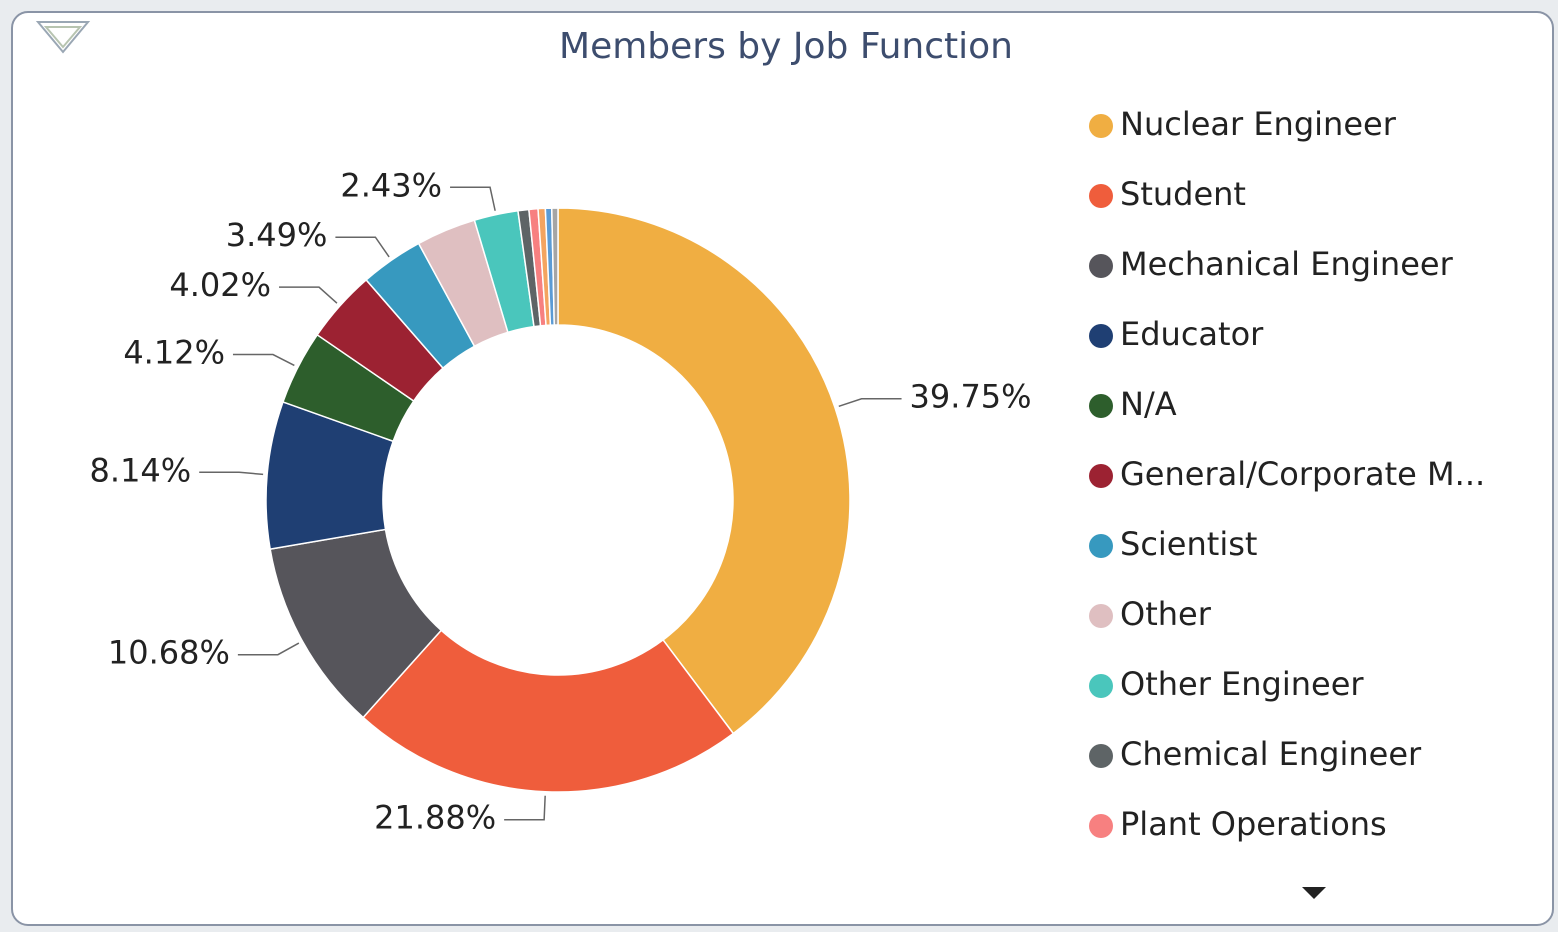  What do you see at coordinates (174, 353) in the screenshot?
I see `data-label: 4.12%` at bounding box center [174, 353].